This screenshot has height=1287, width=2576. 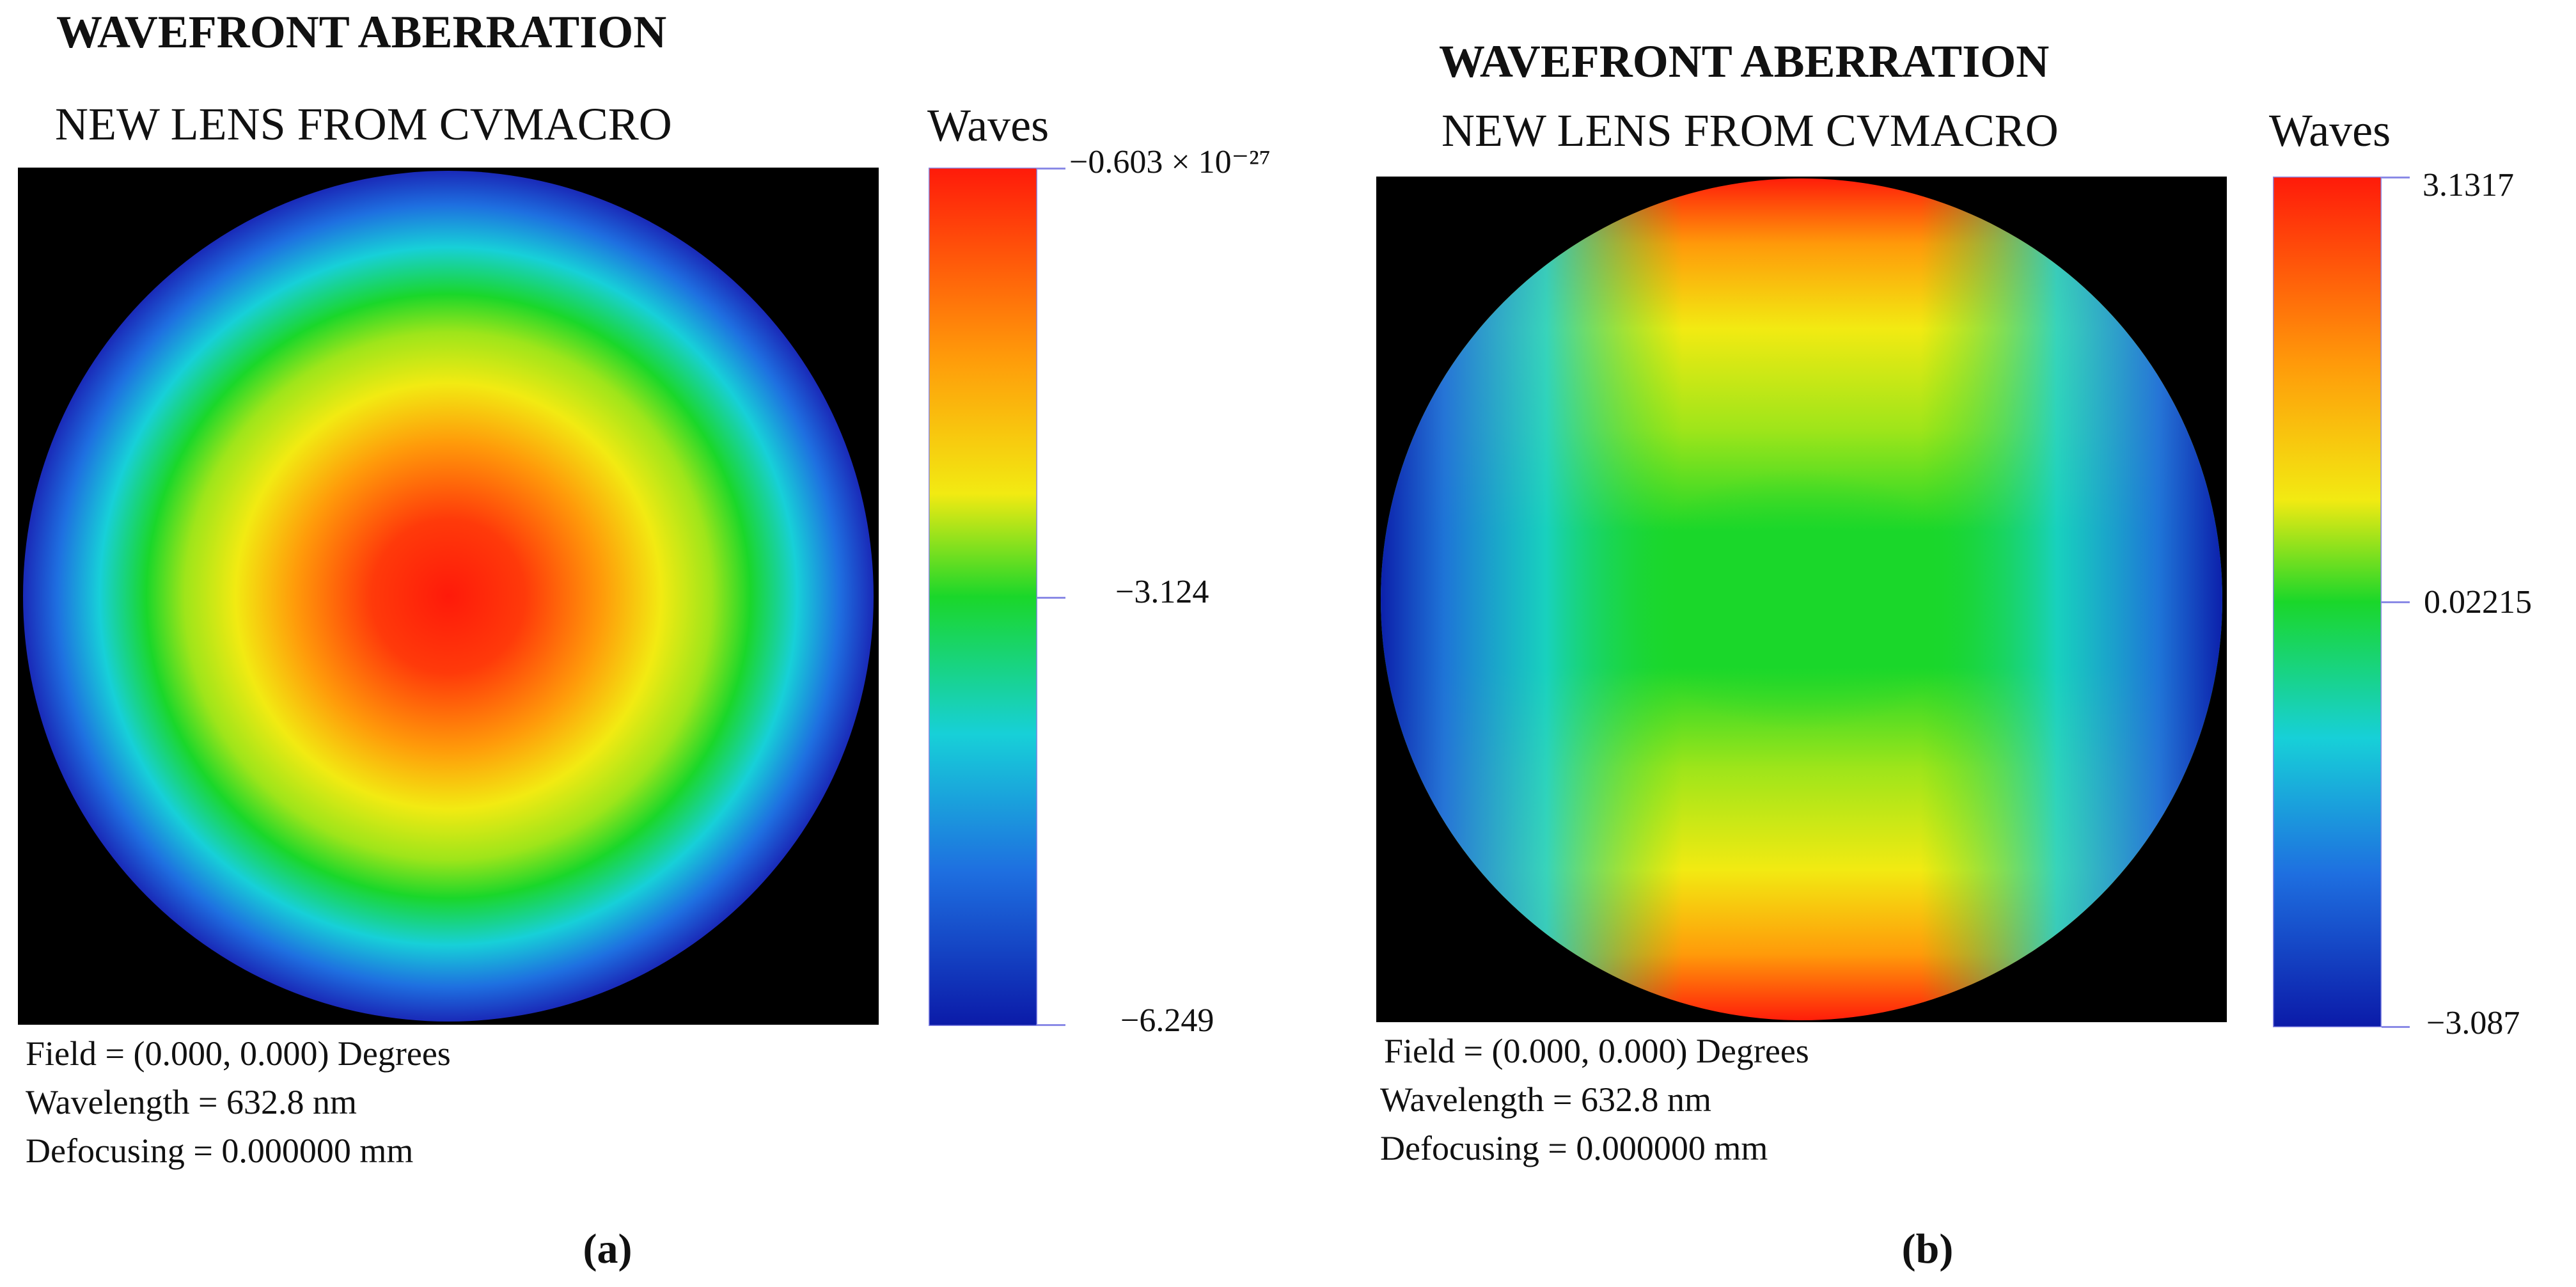 I want to click on colorbar-tick-label-top: −0.603 × 10⁻²⁷, so click(x=1170, y=162).